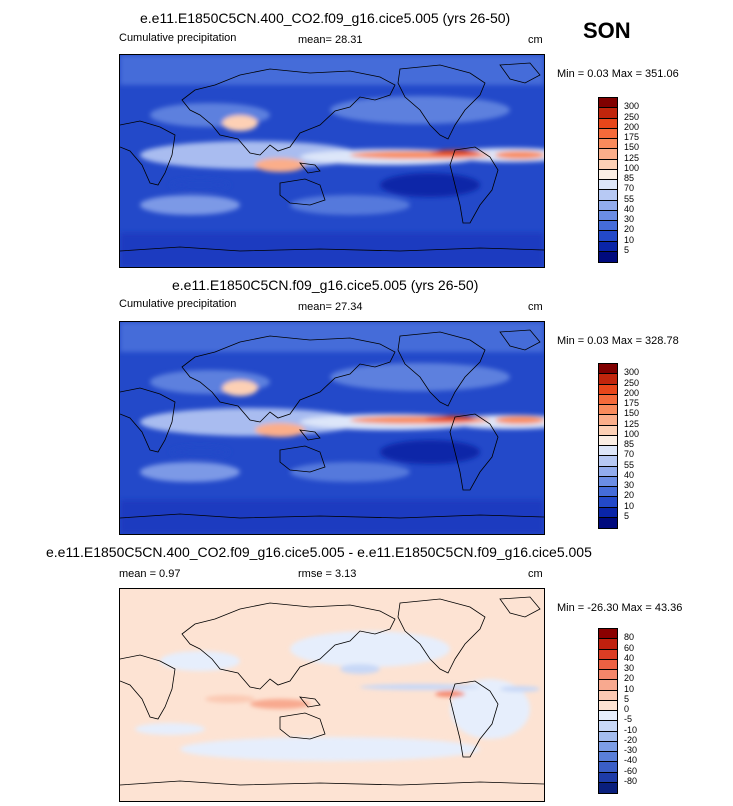 The image size is (733, 806). I want to click on colorbar-tick-label: -60, so click(631, 770).